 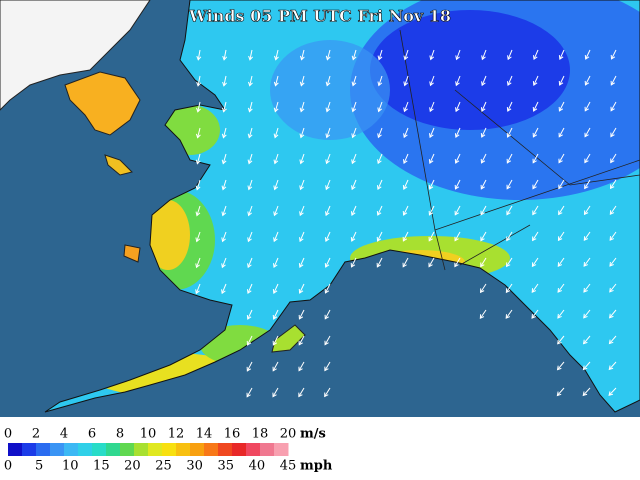 What do you see at coordinates (8, 466) in the screenshot?
I see `legend-mph-label: 0` at bounding box center [8, 466].